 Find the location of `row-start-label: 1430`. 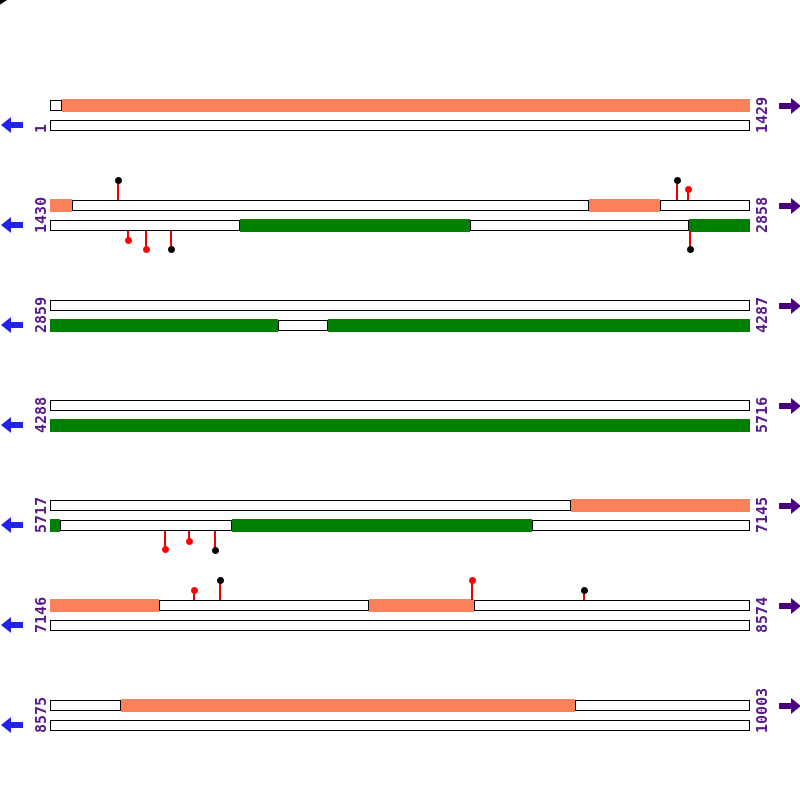

row-start-label: 1430 is located at coordinates (41, 214).